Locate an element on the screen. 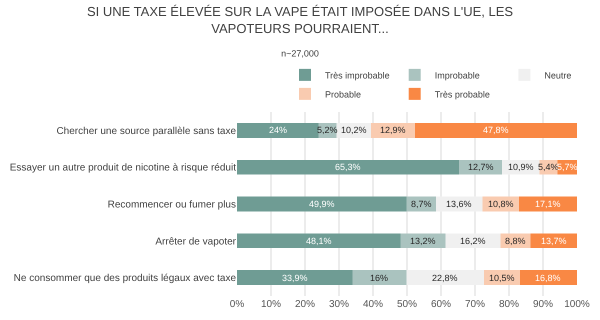 Image resolution: width=600 pixels, height=320 pixels. data-label: 13,7% is located at coordinates (554, 241).